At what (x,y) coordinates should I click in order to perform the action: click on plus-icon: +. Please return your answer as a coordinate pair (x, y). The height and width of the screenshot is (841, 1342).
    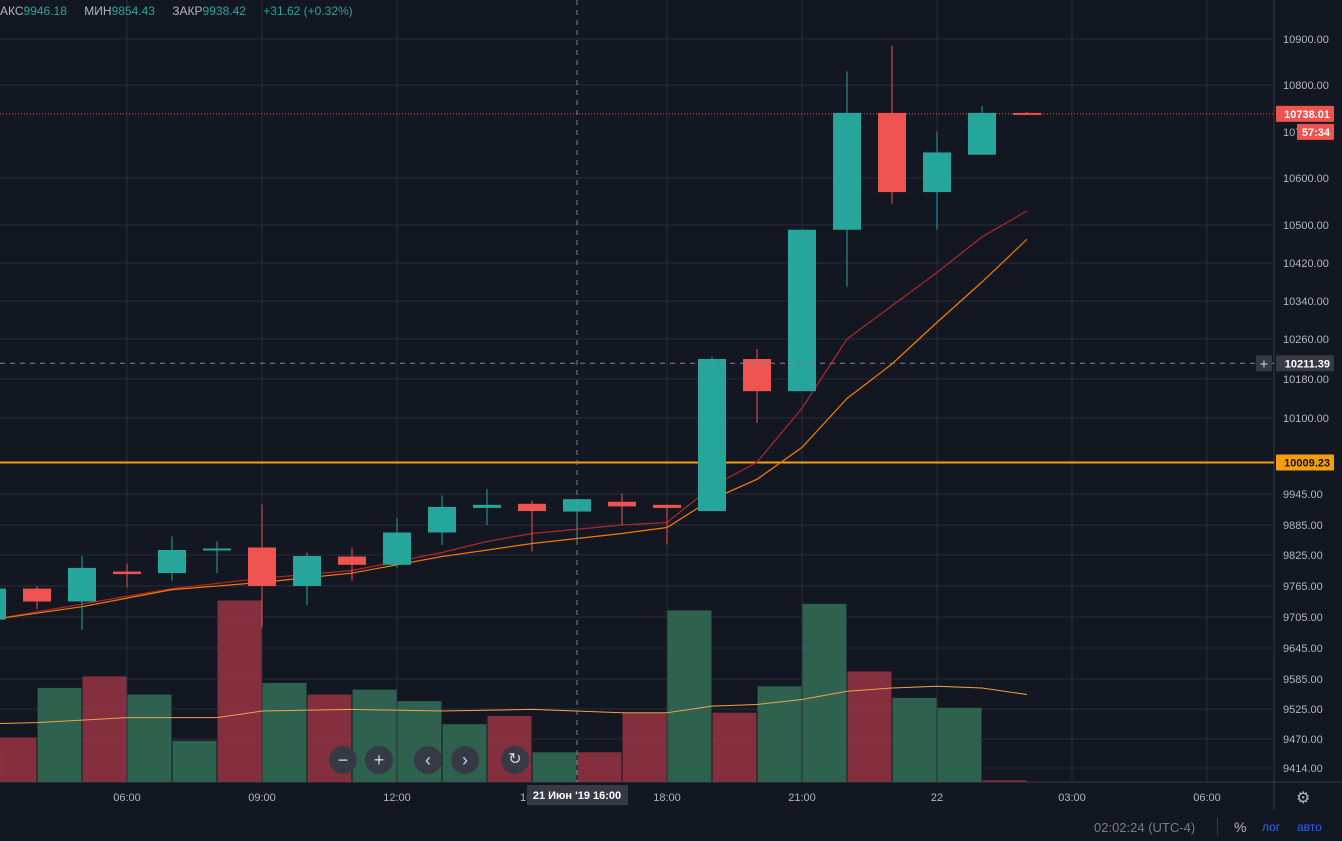
    Looking at the image, I should click on (379, 760).